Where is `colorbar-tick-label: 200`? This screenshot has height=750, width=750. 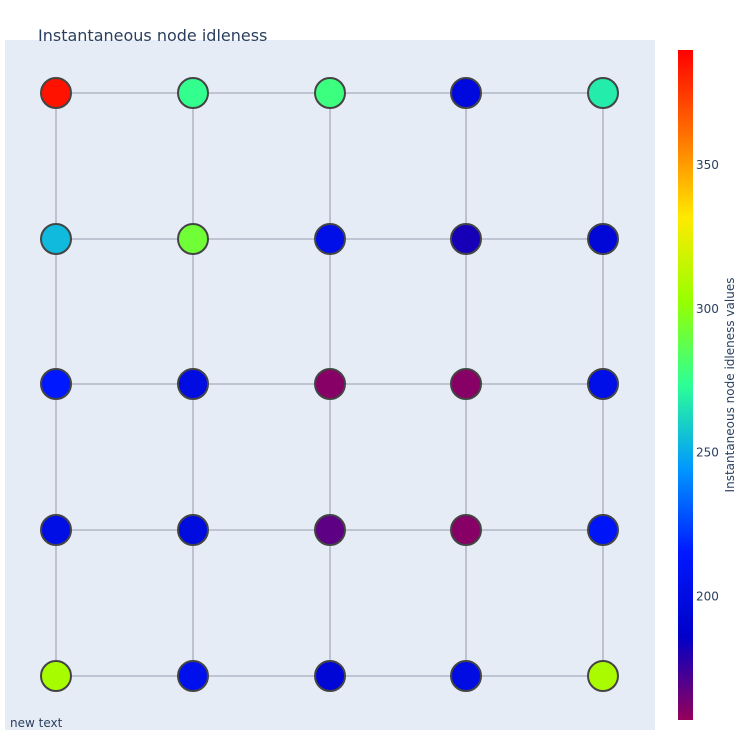 colorbar-tick-label: 200 is located at coordinates (707, 596).